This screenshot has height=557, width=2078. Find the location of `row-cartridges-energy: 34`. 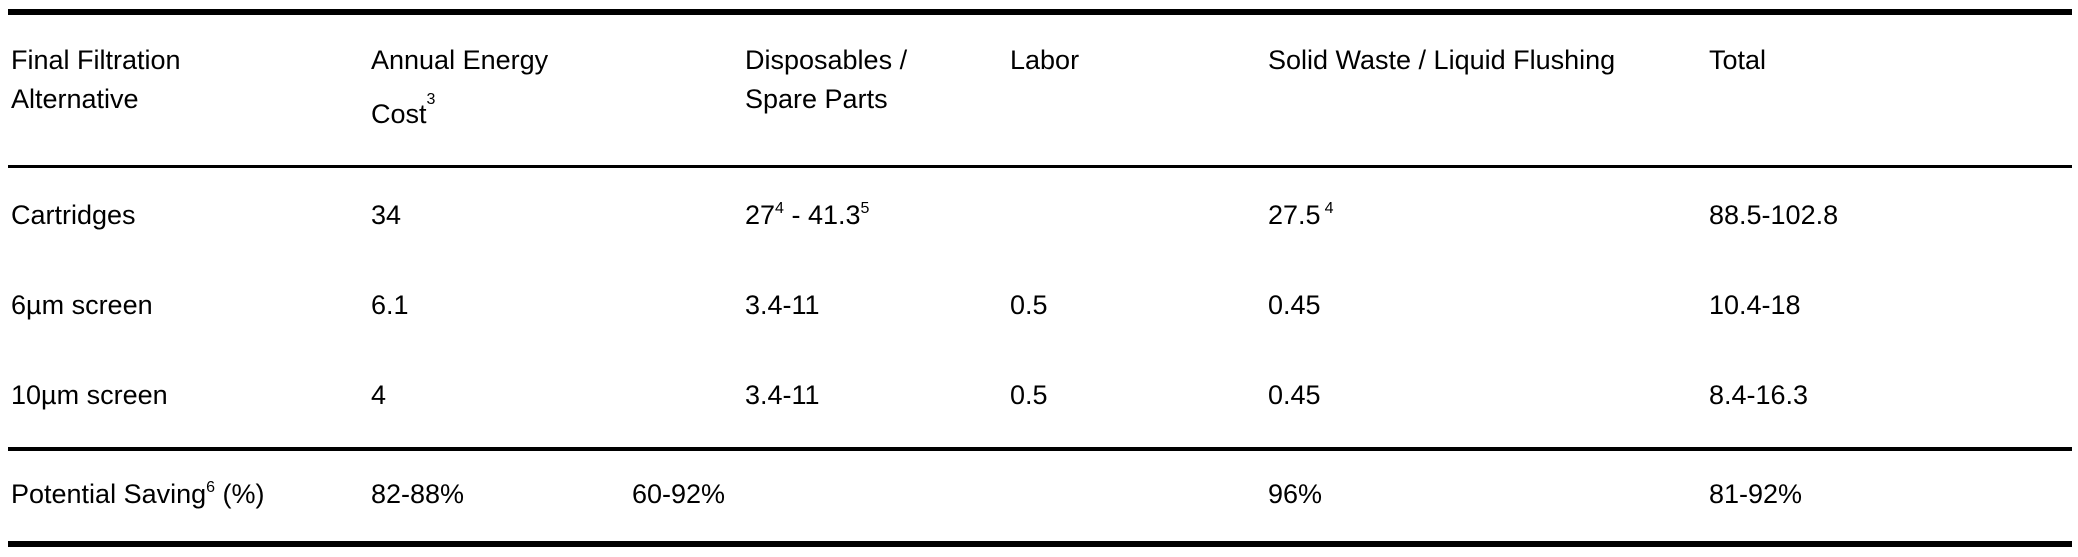

row-cartridges-energy: 34 is located at coordinates (386, 215).